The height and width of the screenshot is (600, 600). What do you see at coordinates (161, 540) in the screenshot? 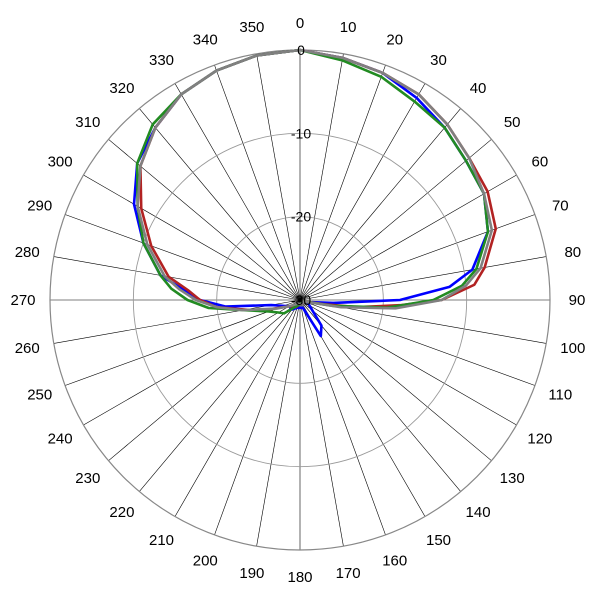
I see `angle-tick-label: 210` at bounding box center [161, 540].